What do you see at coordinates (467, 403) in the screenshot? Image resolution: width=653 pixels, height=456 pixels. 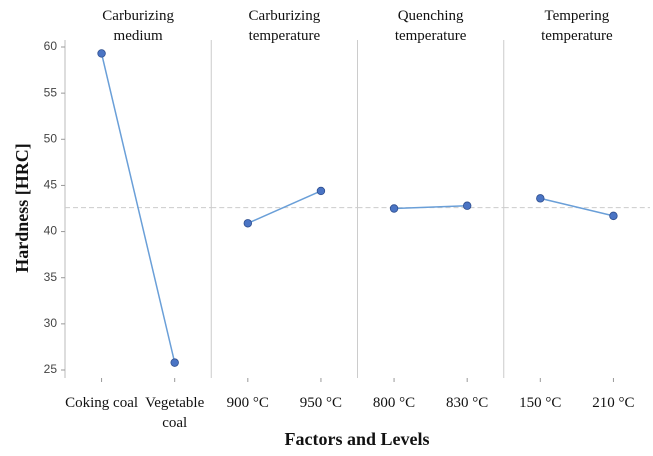 I see `x-tick-label: 830 °C` at bounding box center [467, 403].